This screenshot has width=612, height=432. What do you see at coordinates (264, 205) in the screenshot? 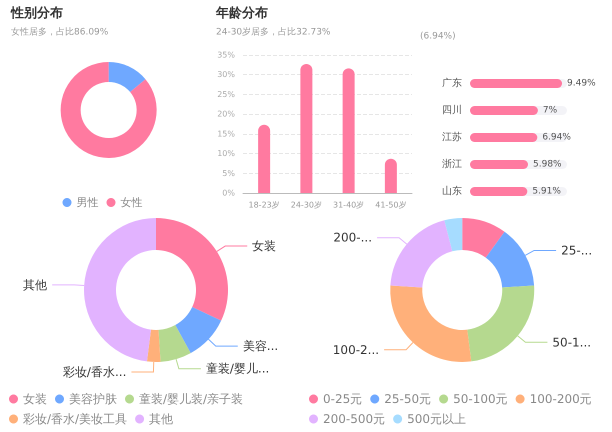
I see `x-tick-label: 18-23岁` at bounding box center [264, 205].